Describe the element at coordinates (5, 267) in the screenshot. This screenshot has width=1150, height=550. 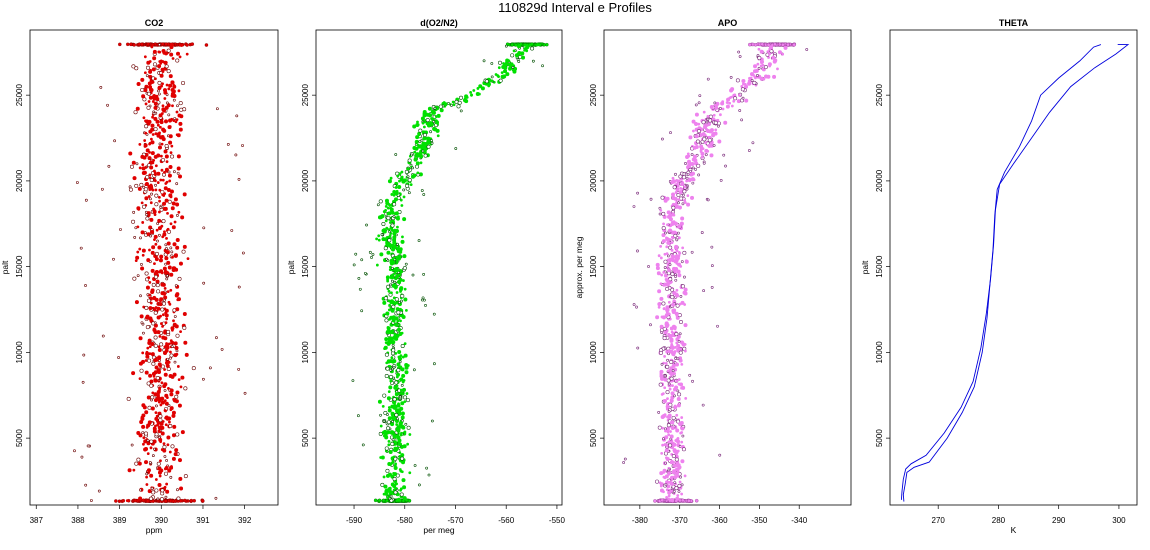
I see `y-axis-label: palt` at that location.